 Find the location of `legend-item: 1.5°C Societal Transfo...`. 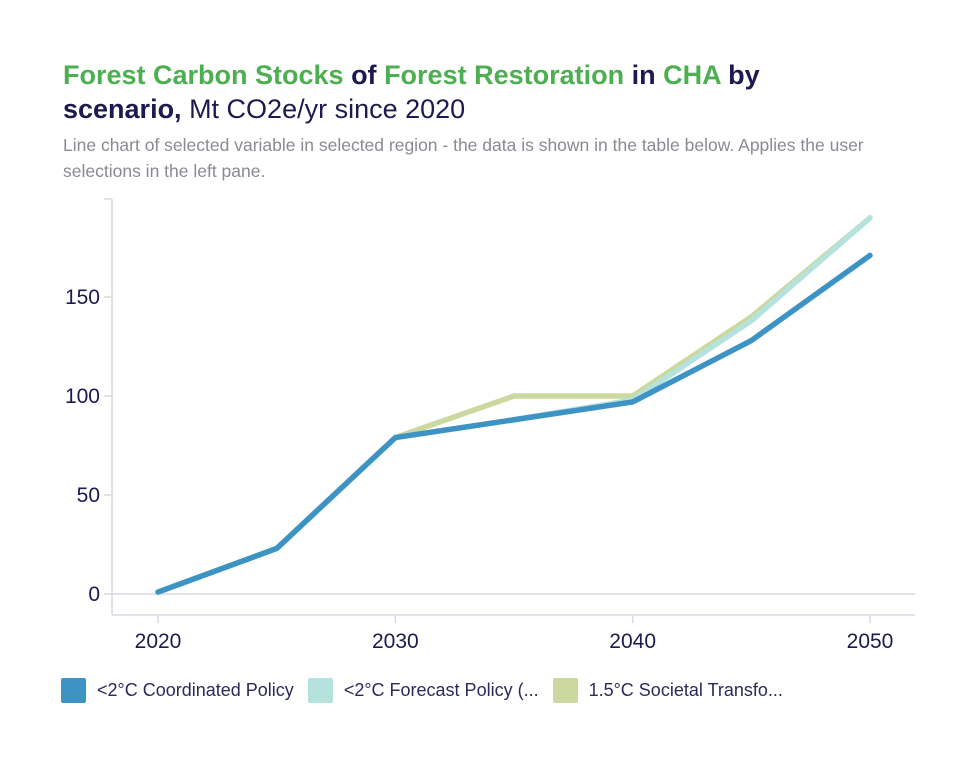

legend-item: 1.5°C Societal Transfo... is located at coordinates (667, 690).